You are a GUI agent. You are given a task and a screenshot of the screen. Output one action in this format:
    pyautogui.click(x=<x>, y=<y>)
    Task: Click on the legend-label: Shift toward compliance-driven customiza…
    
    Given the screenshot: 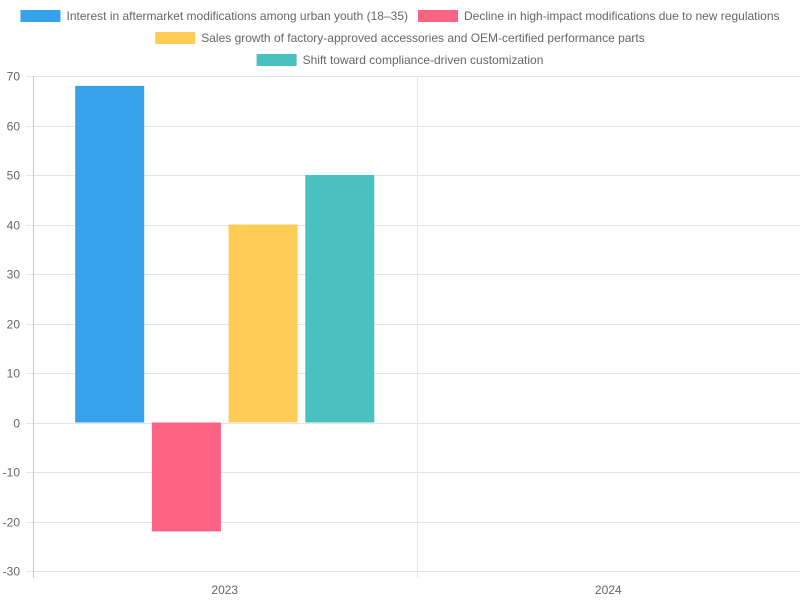 What is the action you would take?
    pyautogui.click(x=423, y=60)
    